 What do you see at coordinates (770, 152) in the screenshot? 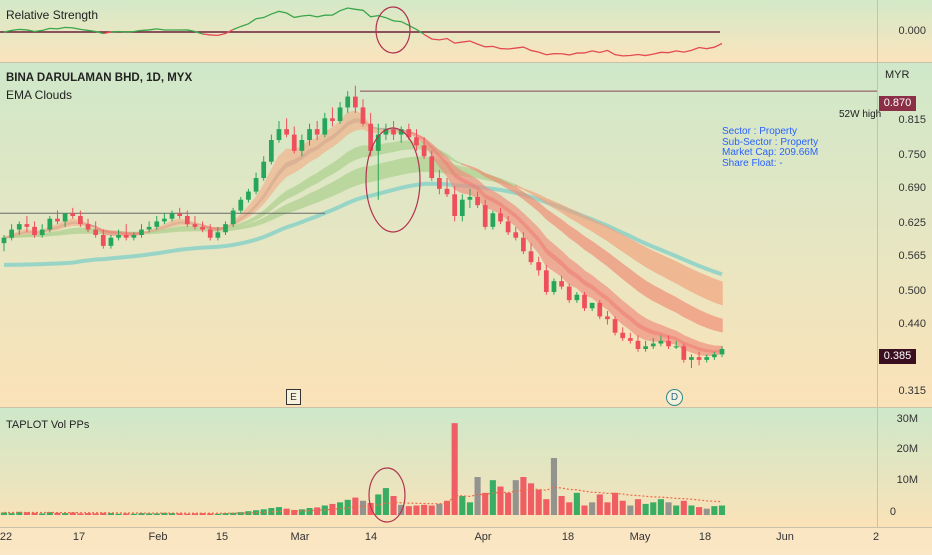
I see `marketcap-text: Market Cap: 209.66M` at bounding box center [770, 152].